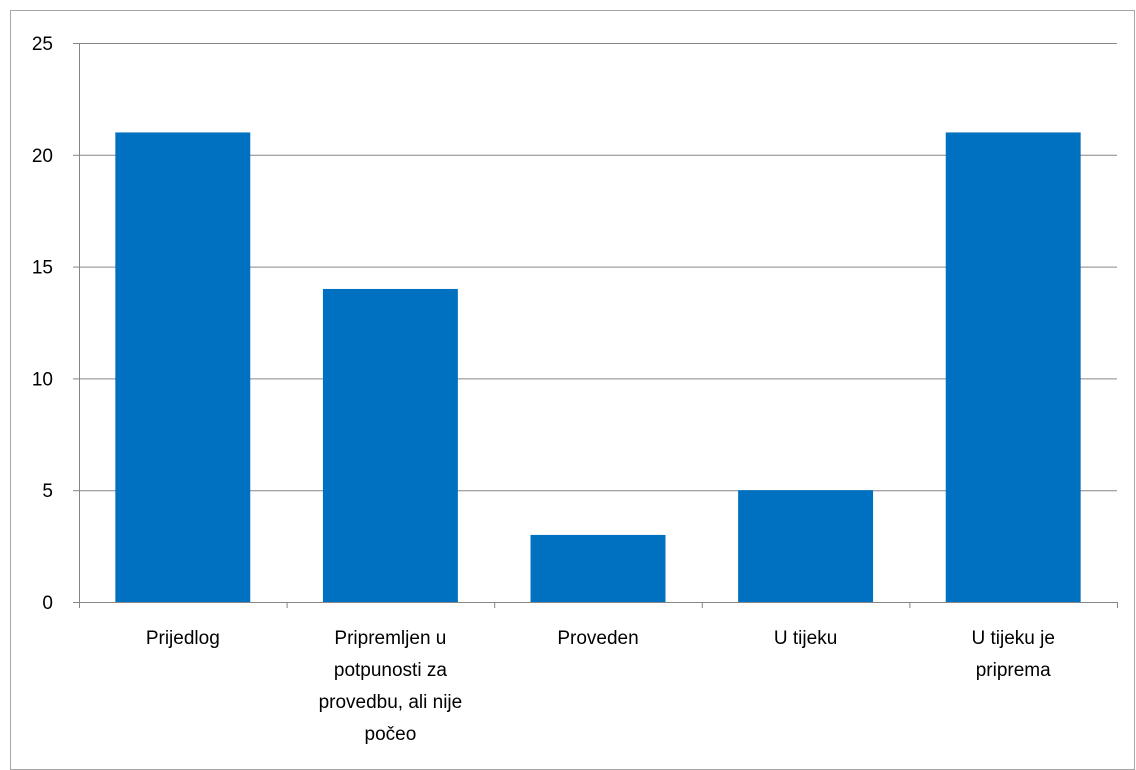  I want to click on y-tick-label: 20, so click(42, 156).